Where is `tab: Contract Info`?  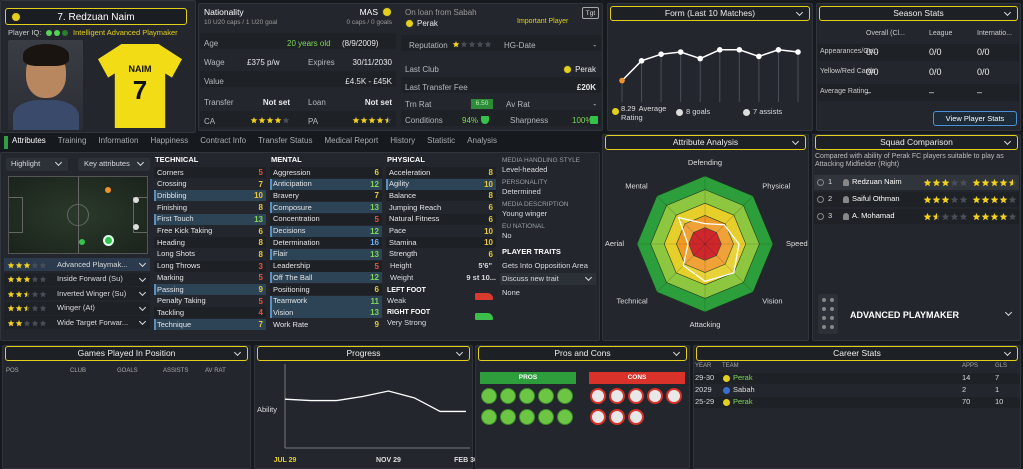
tab: Contract Info is located at coordinates (223, 140).